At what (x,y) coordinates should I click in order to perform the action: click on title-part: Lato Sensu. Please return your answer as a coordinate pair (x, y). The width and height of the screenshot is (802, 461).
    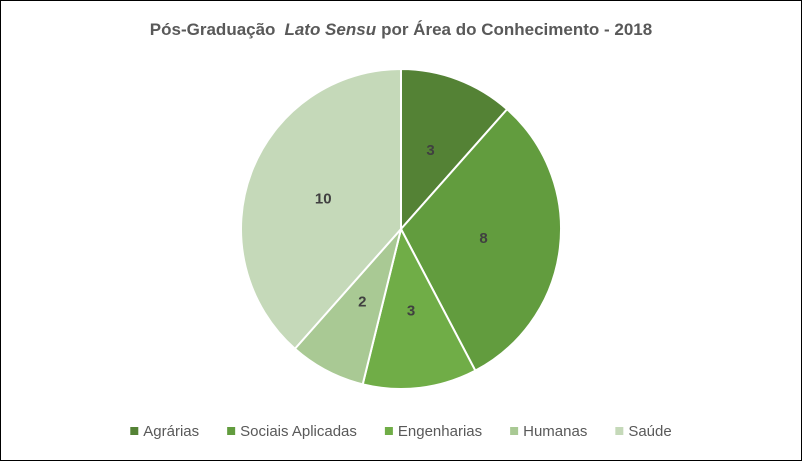
    Looking at the image, I should click on (330, 29).